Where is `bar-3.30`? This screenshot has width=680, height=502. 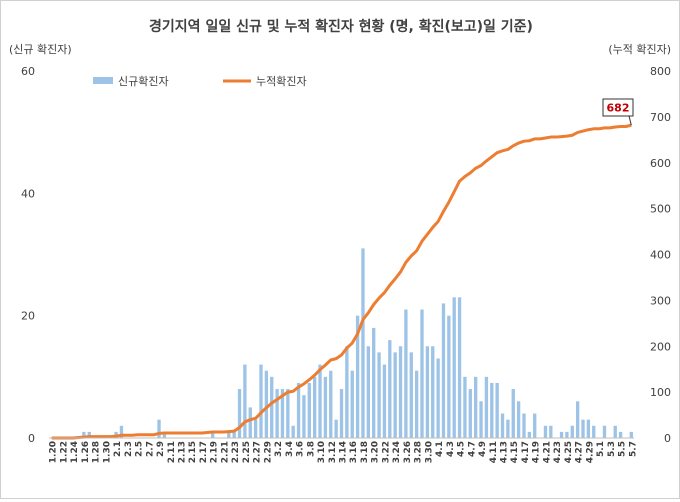 bar-3.30 is located at coordinates (427, 392).